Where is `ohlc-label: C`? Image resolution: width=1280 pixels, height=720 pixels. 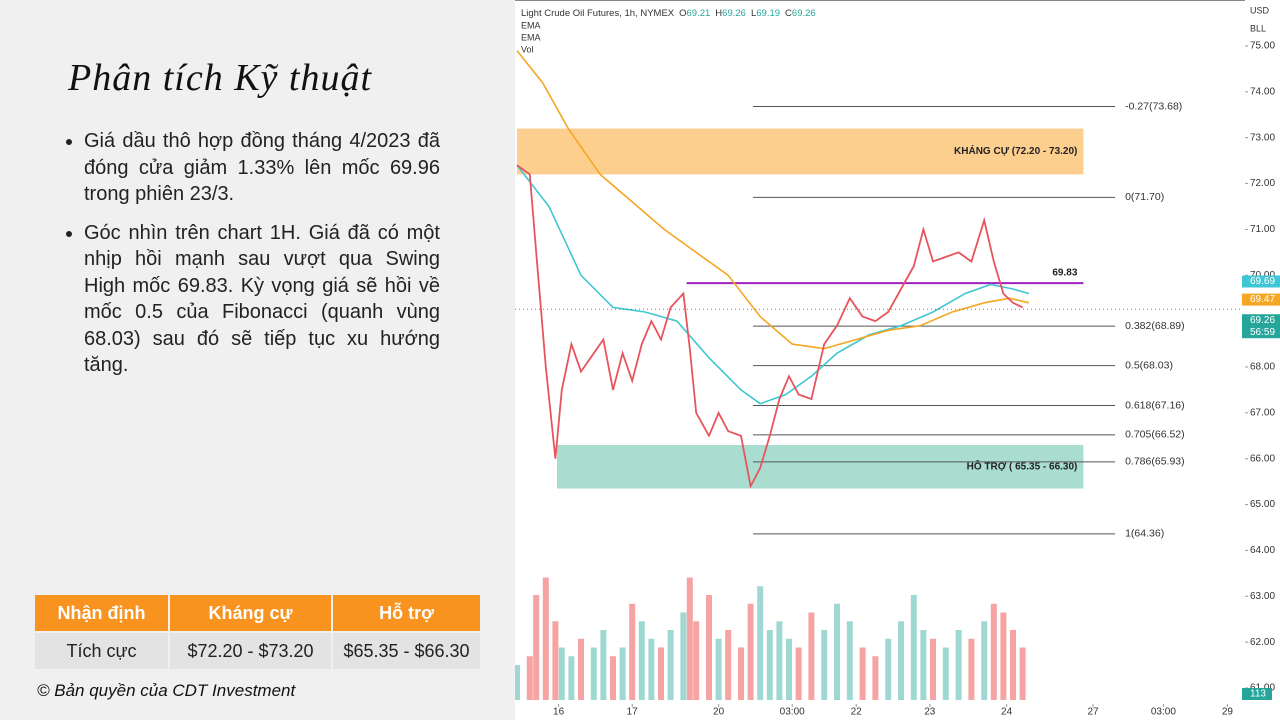
ohlc-label: C is located at coordinates (788, 13).